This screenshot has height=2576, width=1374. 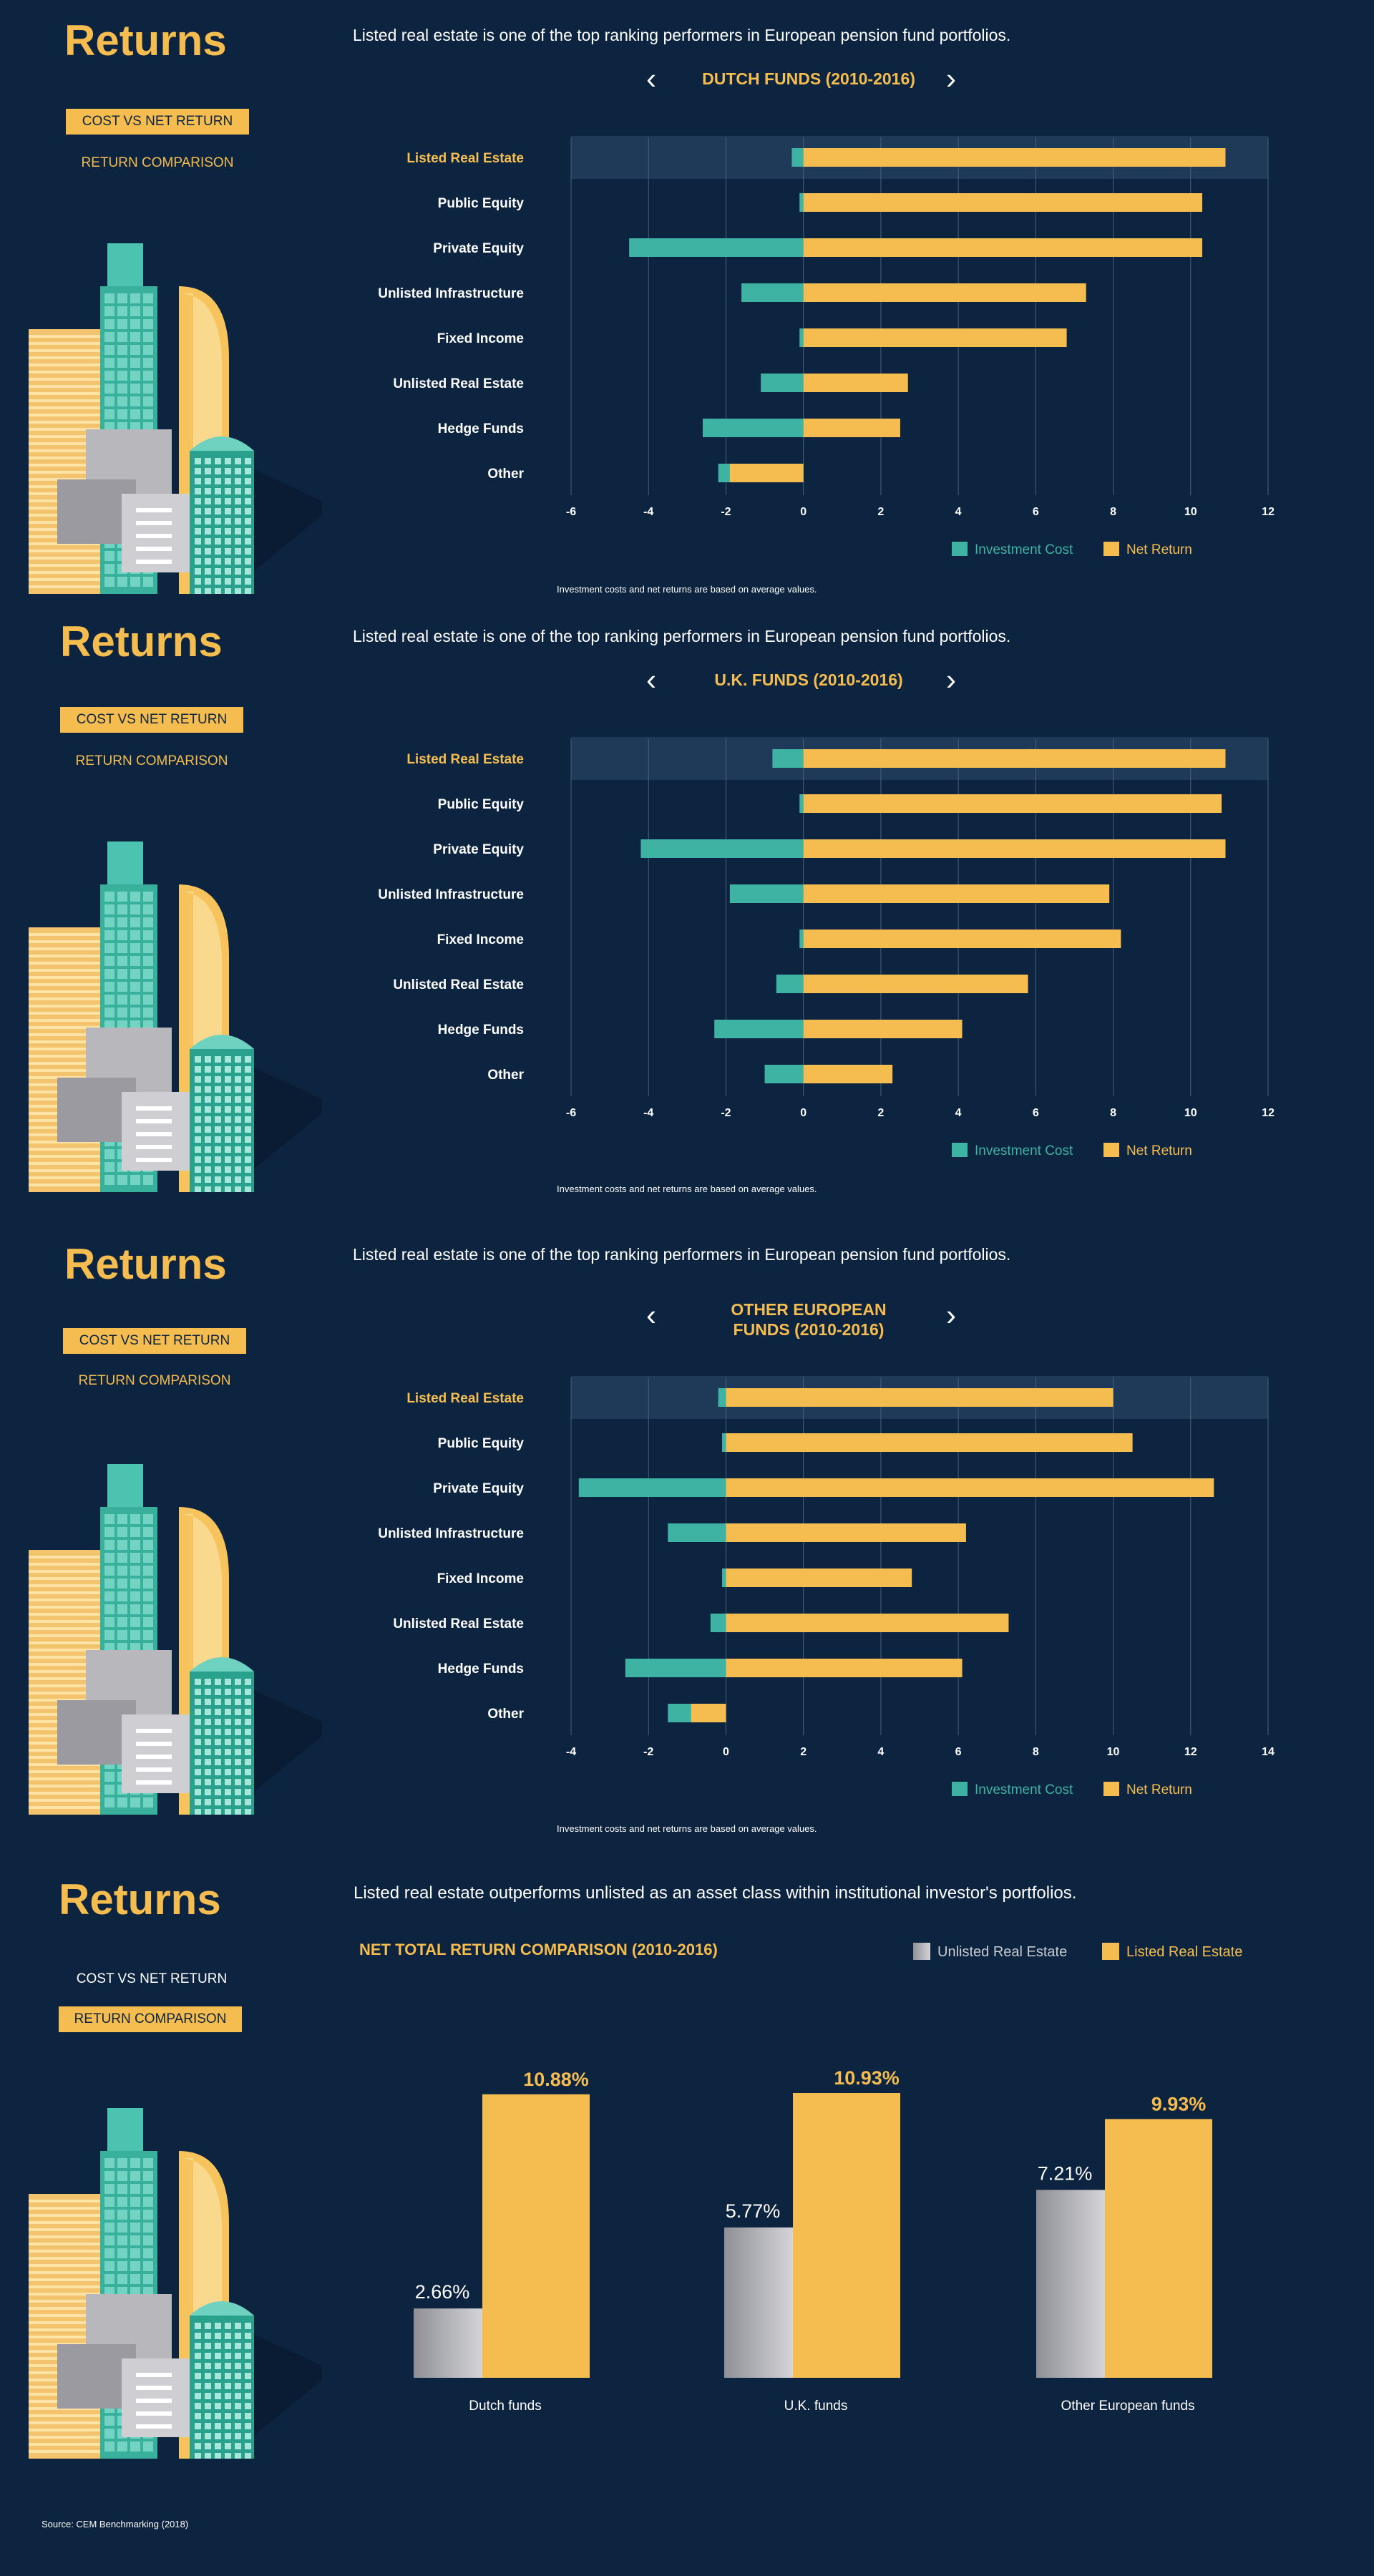 What do you see at coordinates (880, 1752) in the screenshot?
I see `x-tick-label: 4` at bounding box center [880, 1752].